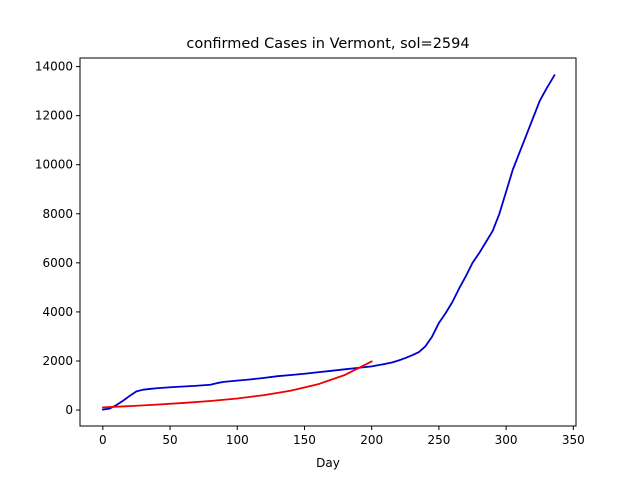 Image resolution: width=640 pixels, height=480 pixels. I want to click on x-axis-ticks: 0 50 100 150 200 250 300 350, so click(342, 436).